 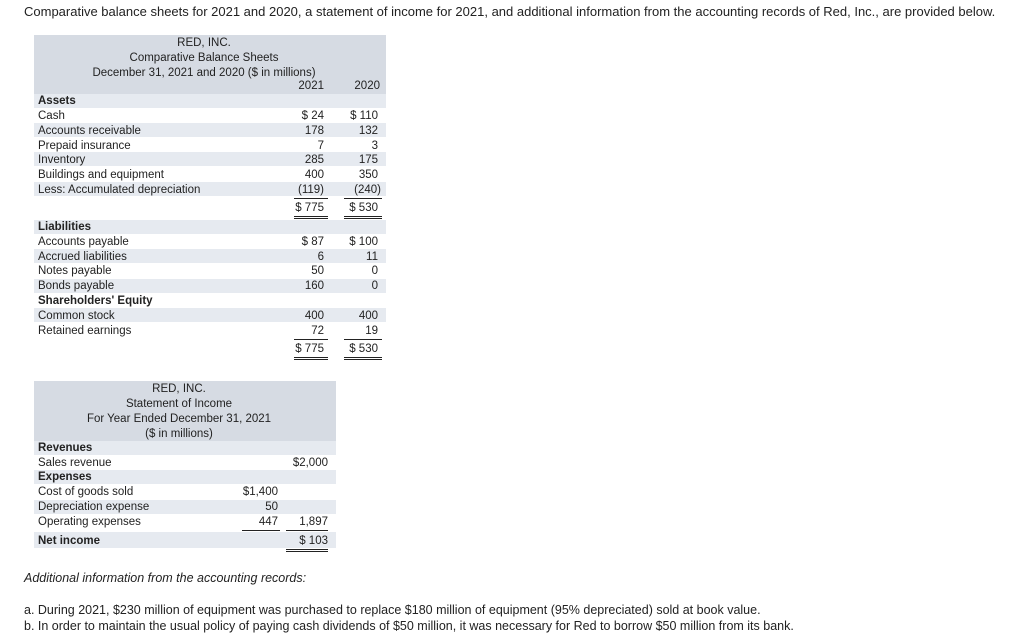 I want to click on asset-value-2020: 132, so click(x=368, y=131).